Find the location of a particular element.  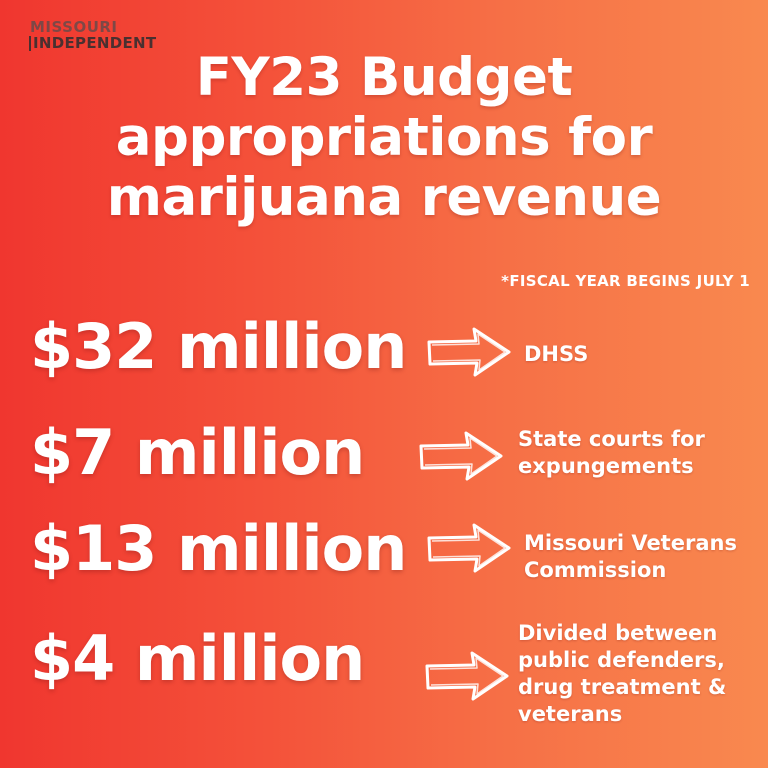

allocation-recipient: DHSS is located at coordinates (556, 354).